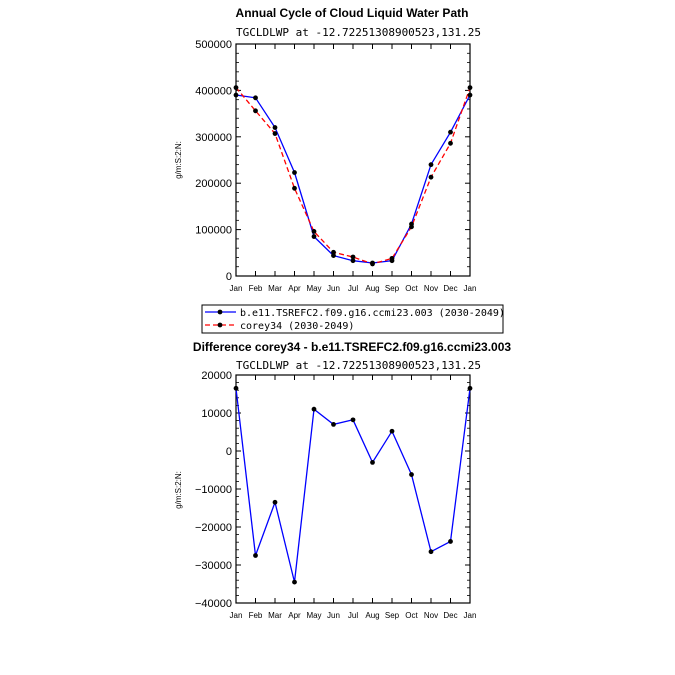  I want to click on top-y-tick-label: 500000, so click(213, 45).